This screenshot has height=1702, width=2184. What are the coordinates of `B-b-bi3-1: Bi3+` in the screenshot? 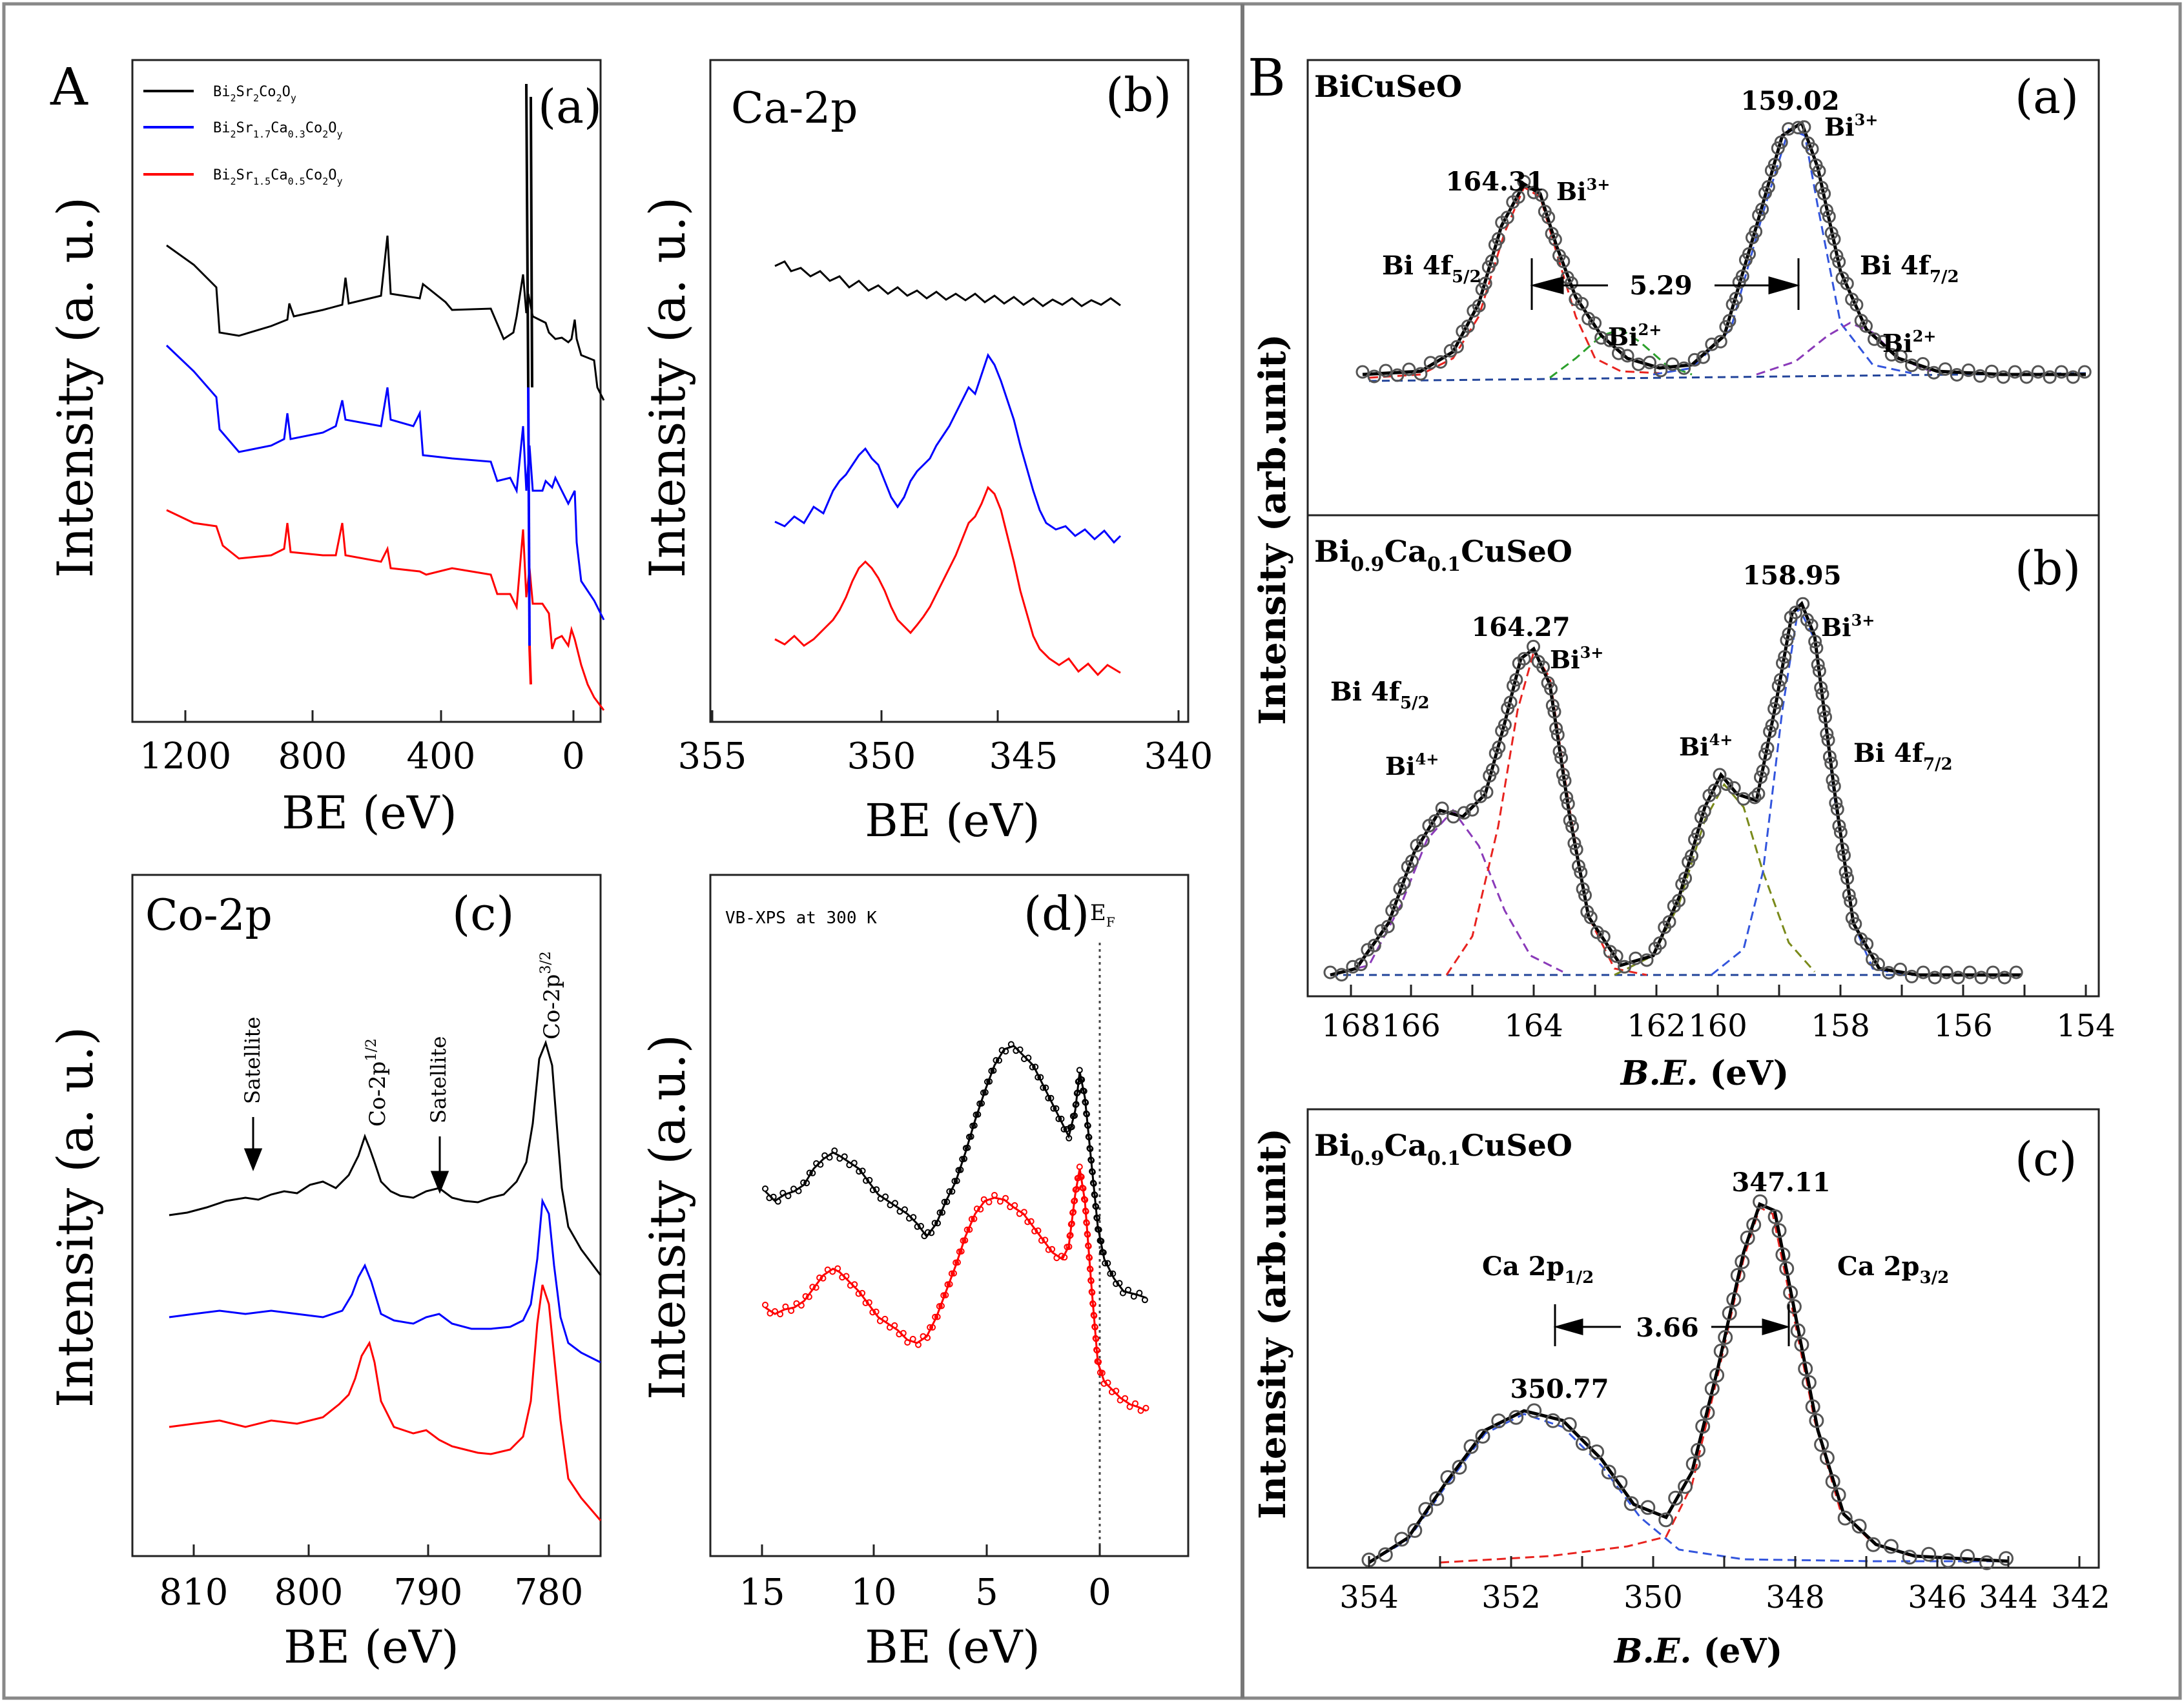 It's located at (1576, 658).